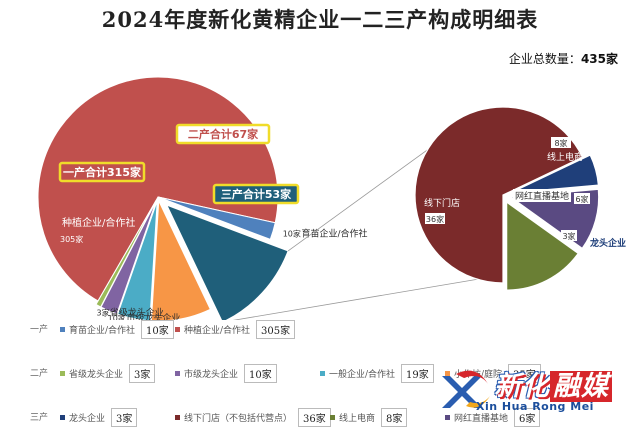 The height and width of the screenshot is (432, 640). I want to click on sub-name-1: 龙头企业, so click(607, 243).